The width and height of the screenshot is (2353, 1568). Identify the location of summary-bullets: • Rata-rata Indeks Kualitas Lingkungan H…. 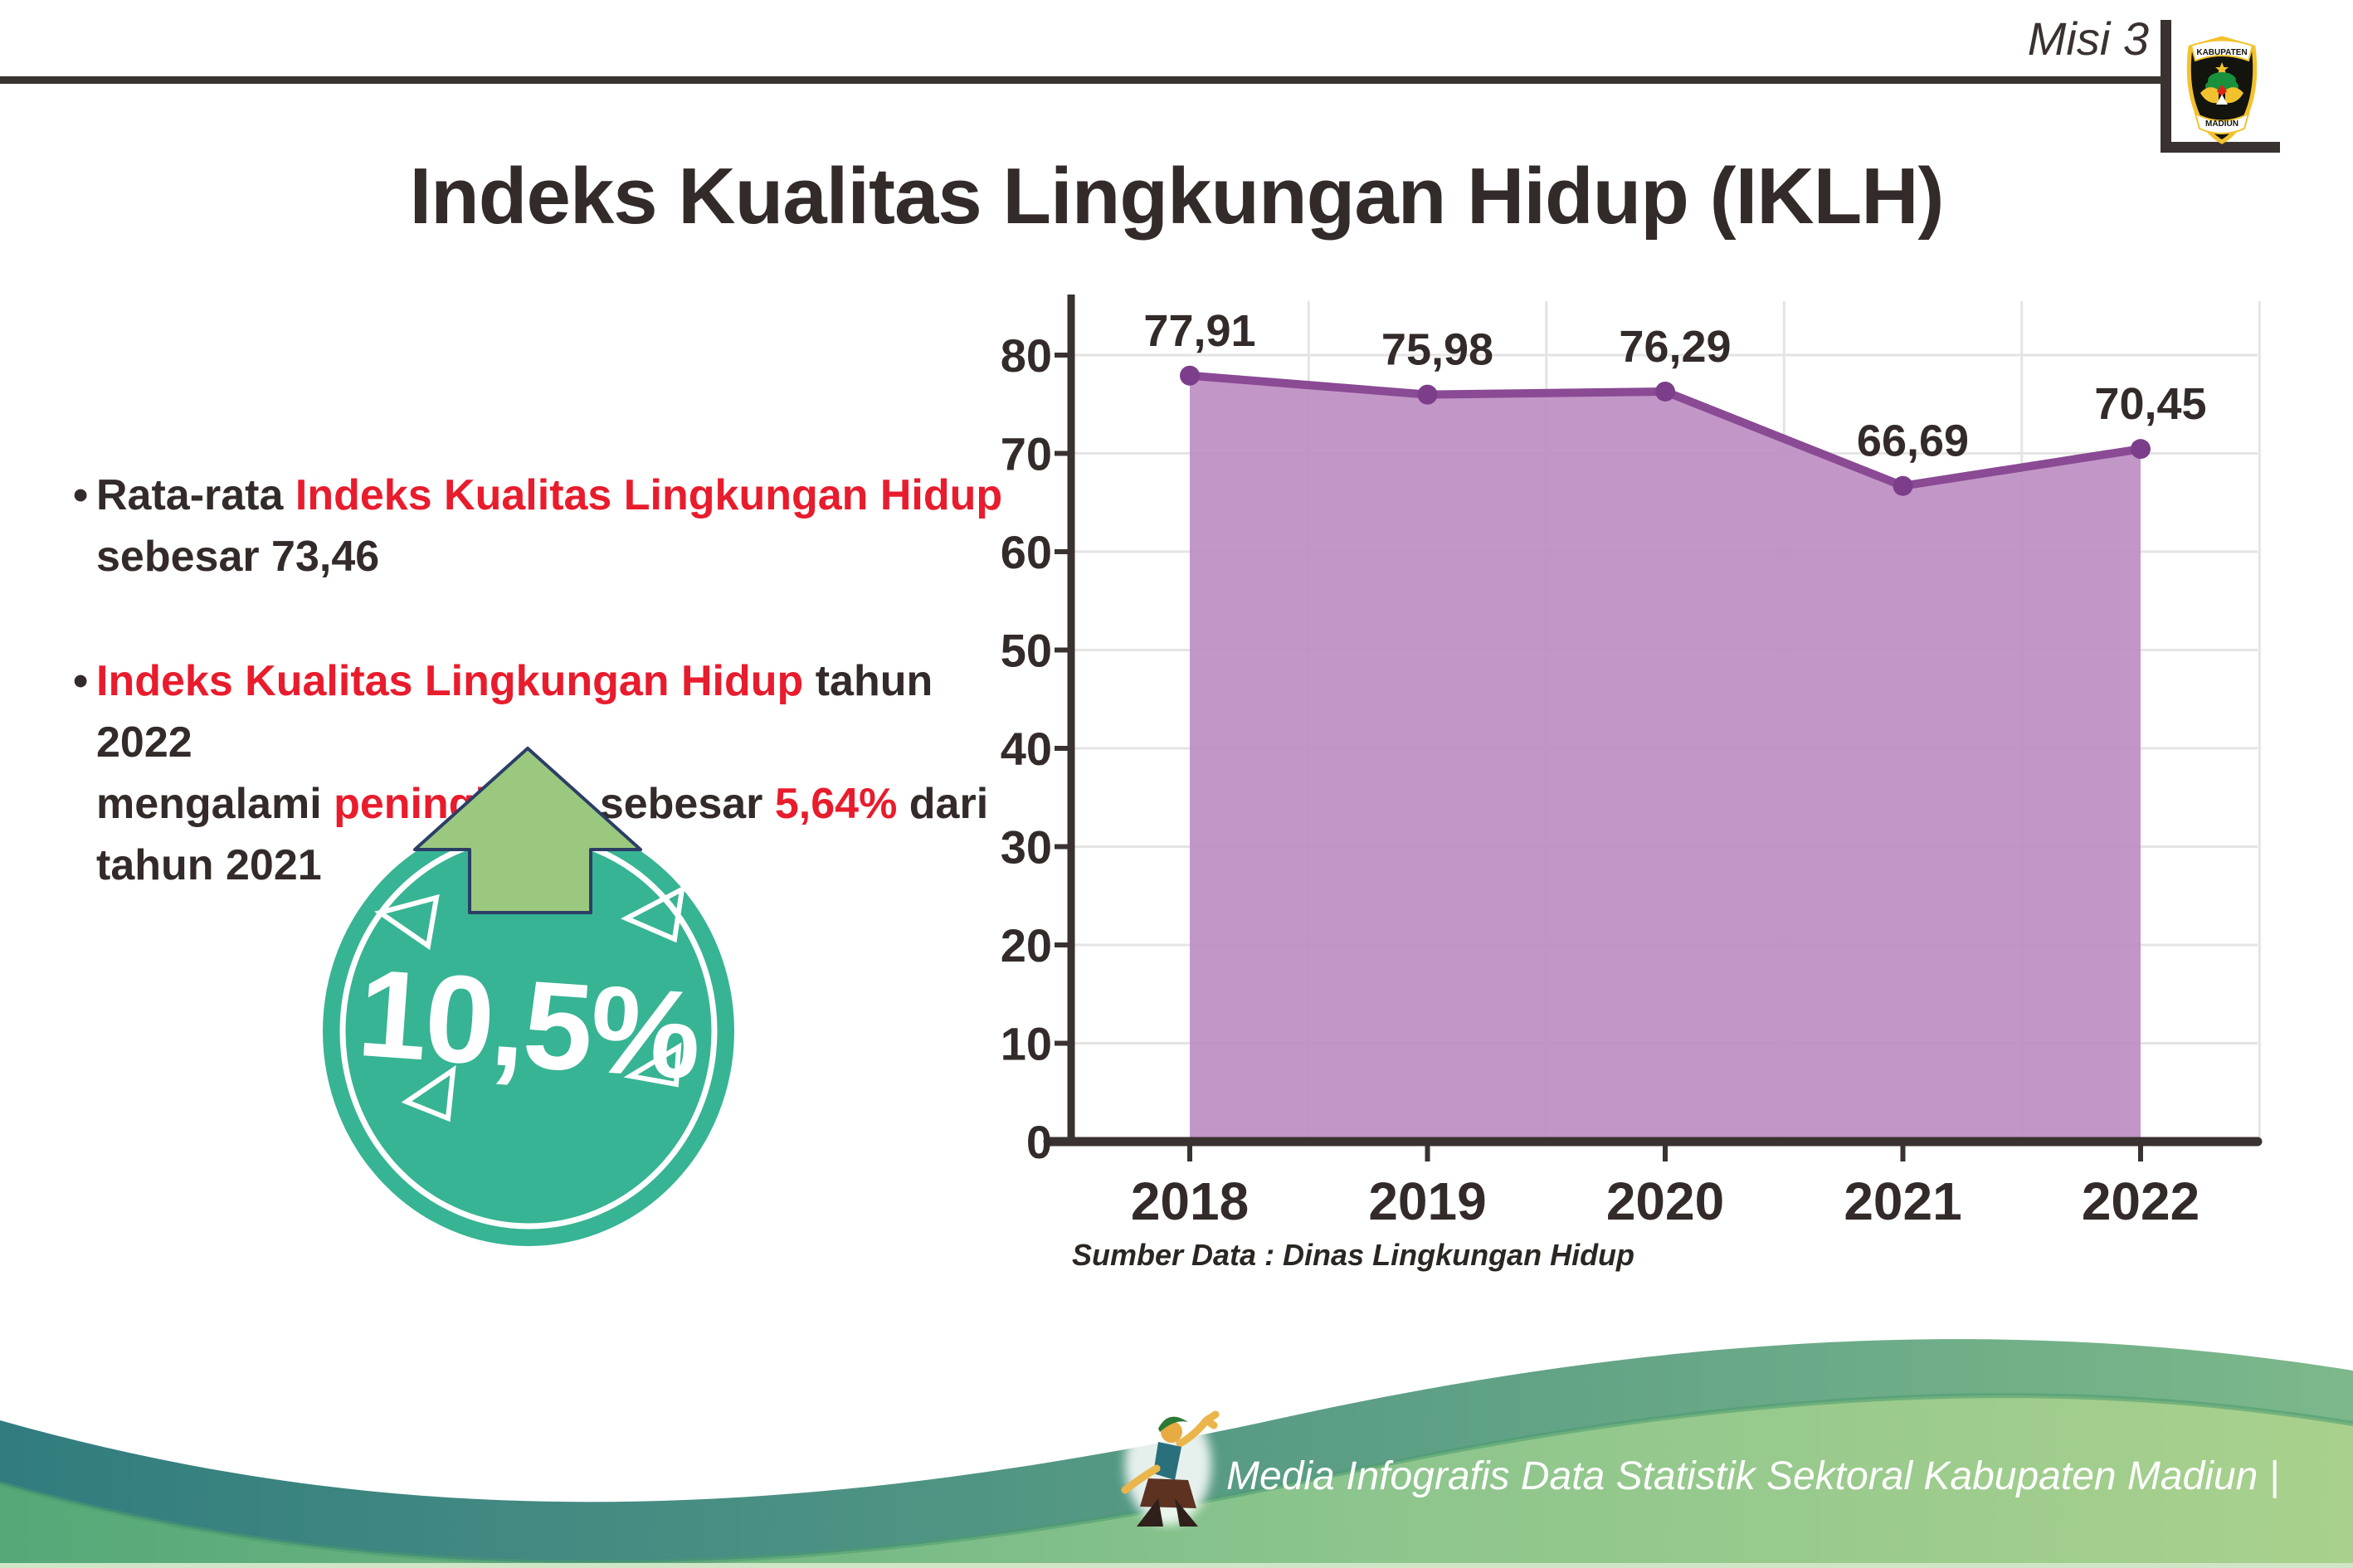
(550, 680).